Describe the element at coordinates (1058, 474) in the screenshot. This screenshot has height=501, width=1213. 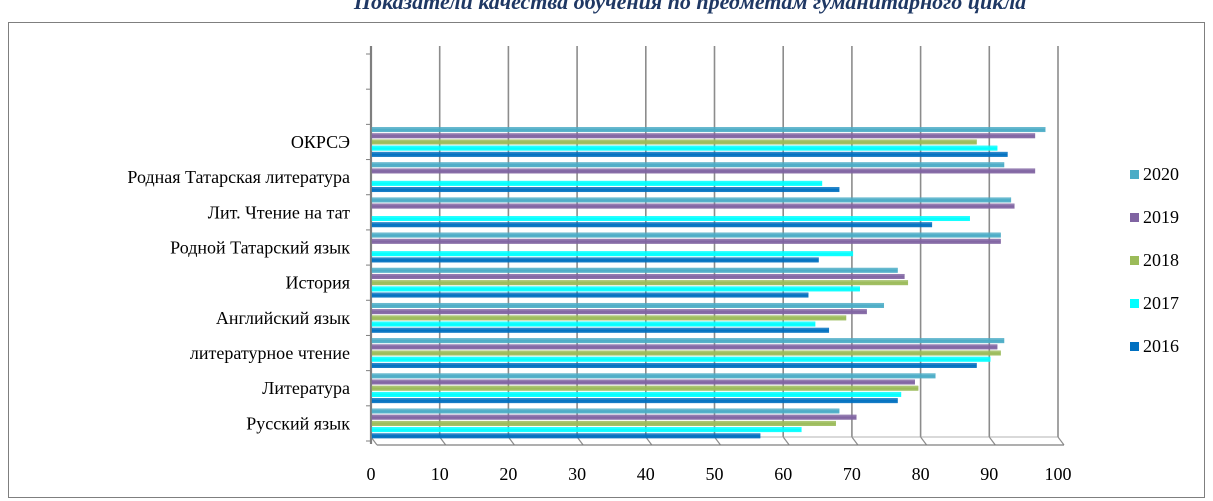
I see `x-tick-label: 100` at that location.